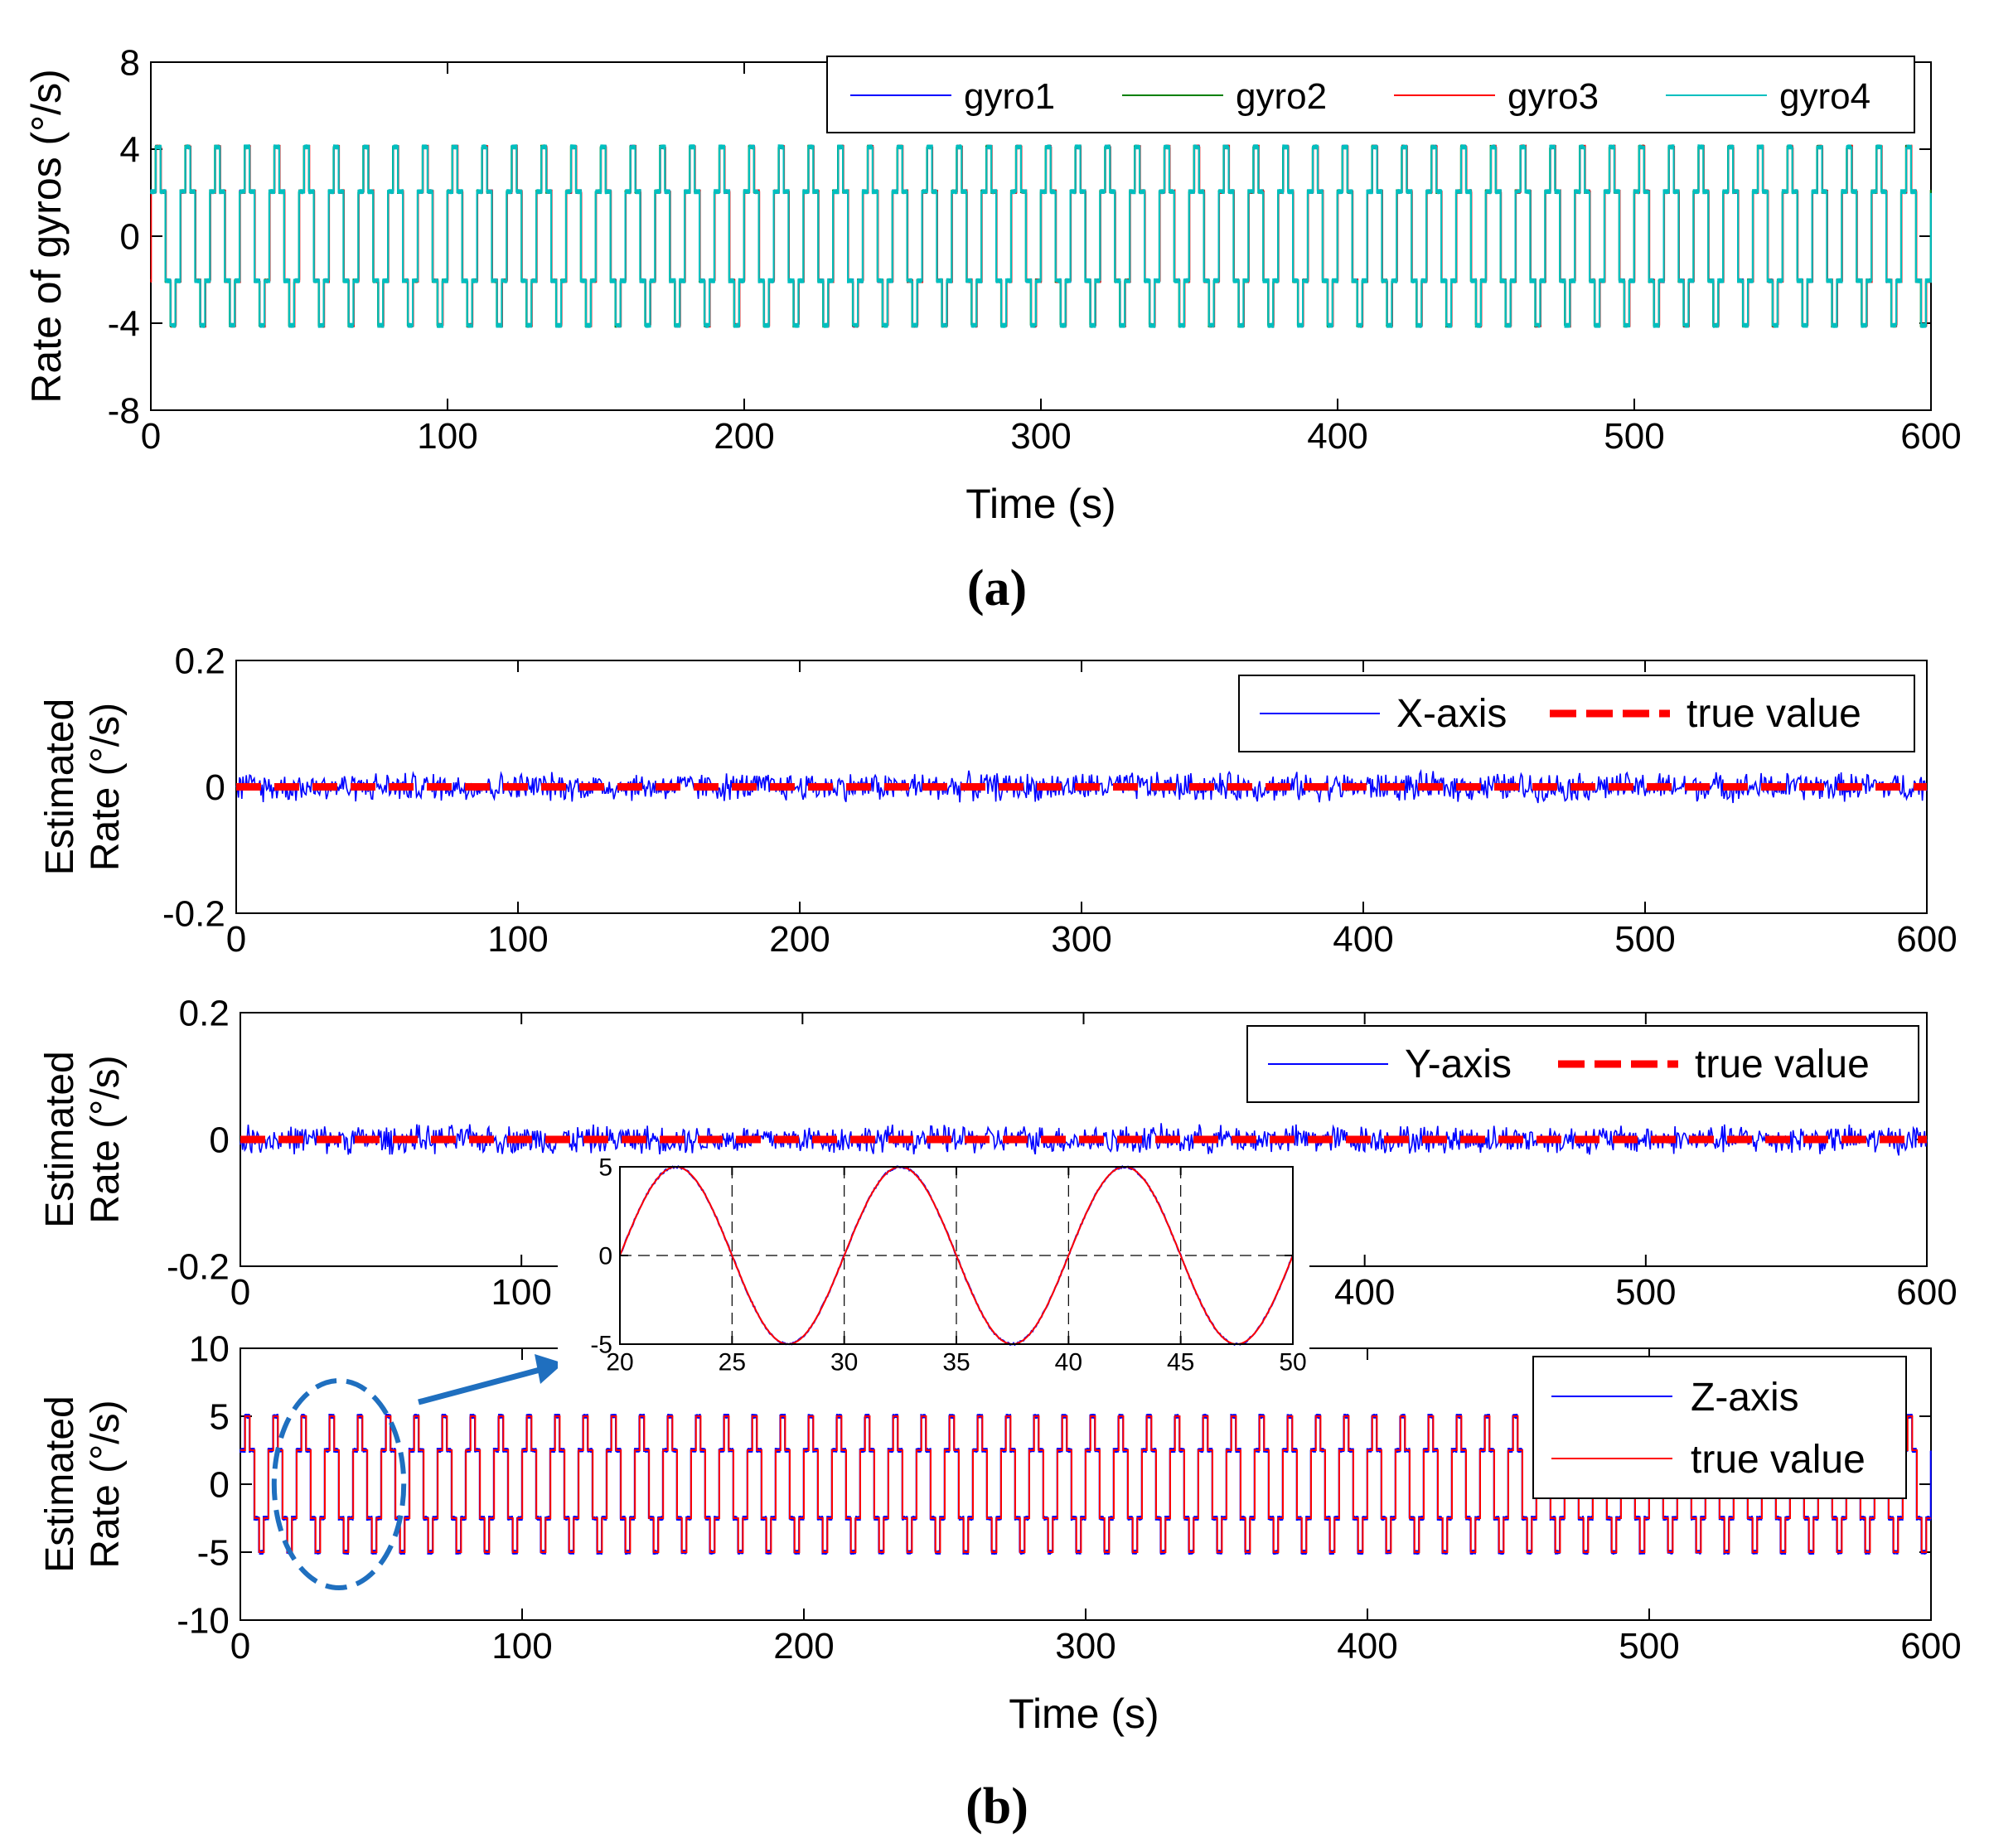 The height and width of the screenshot is (1848, 1989). I want to click on b-z-legend-box, so click(1719, 1427).